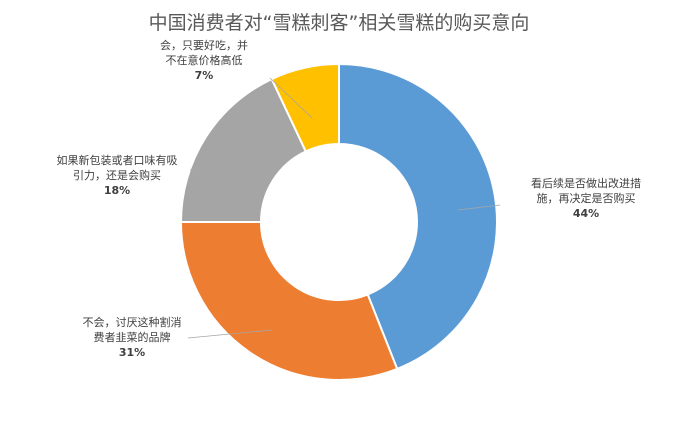 The width and height of the screenshot is (678, 432). I want to click on slice-label-4-line-1: 会，只要好吃，并, so click(204, 45).